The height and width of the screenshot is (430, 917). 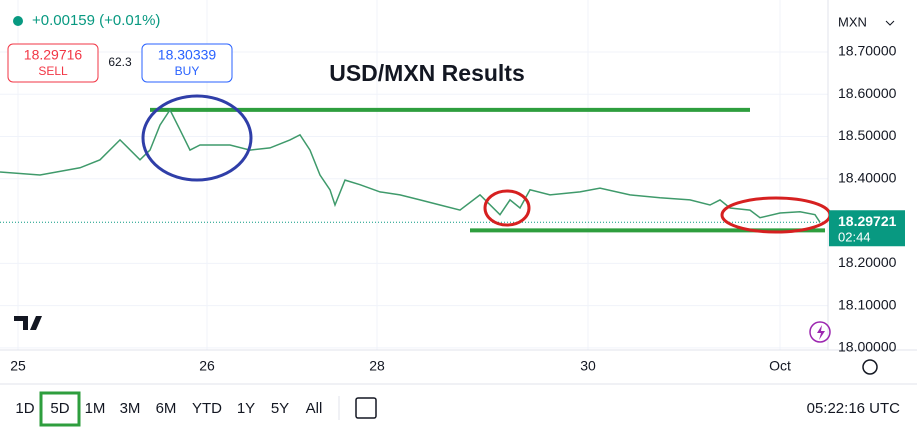 I want to click on spread: 62.3, so click(x=120, y=62).